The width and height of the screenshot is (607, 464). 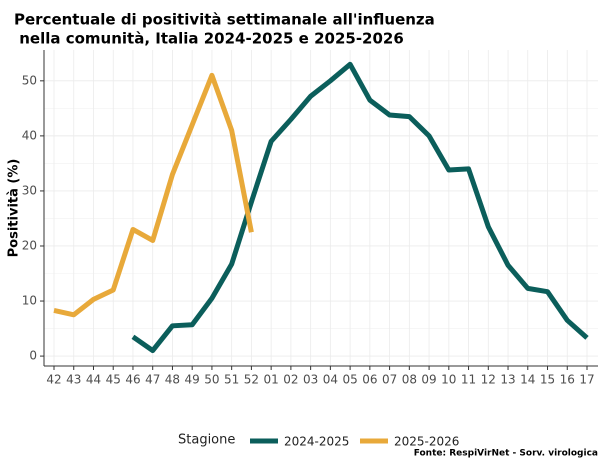 I want to click on y-tick-label: 40, so click(x=29, y=135).